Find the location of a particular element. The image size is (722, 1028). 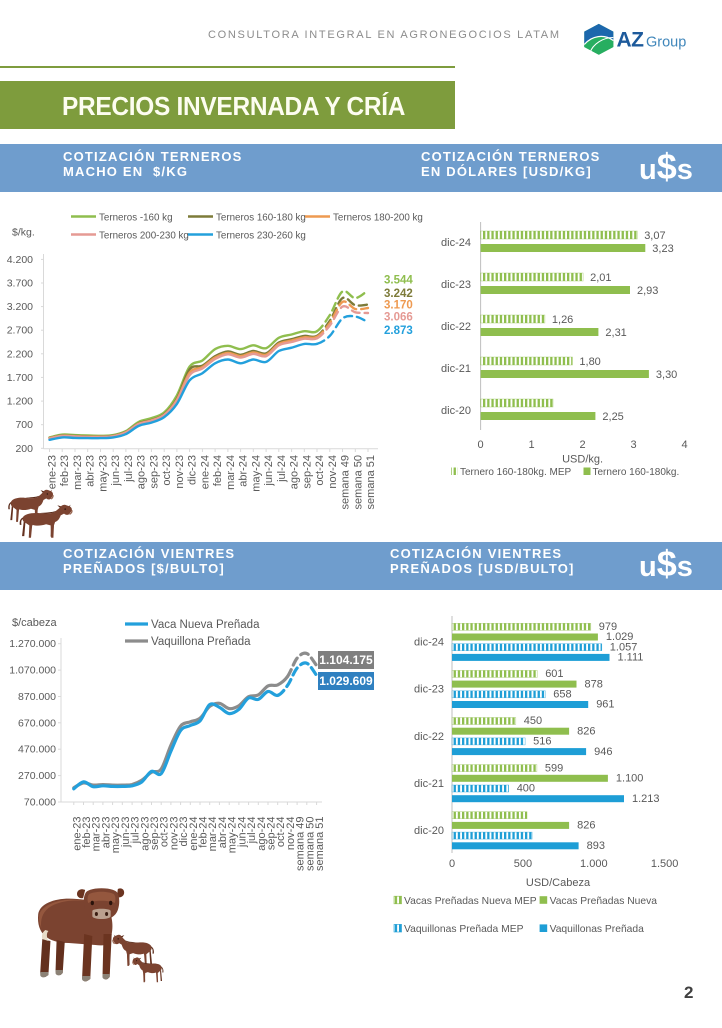

svg-text: 2,25 is located at coordinates (612, 417).